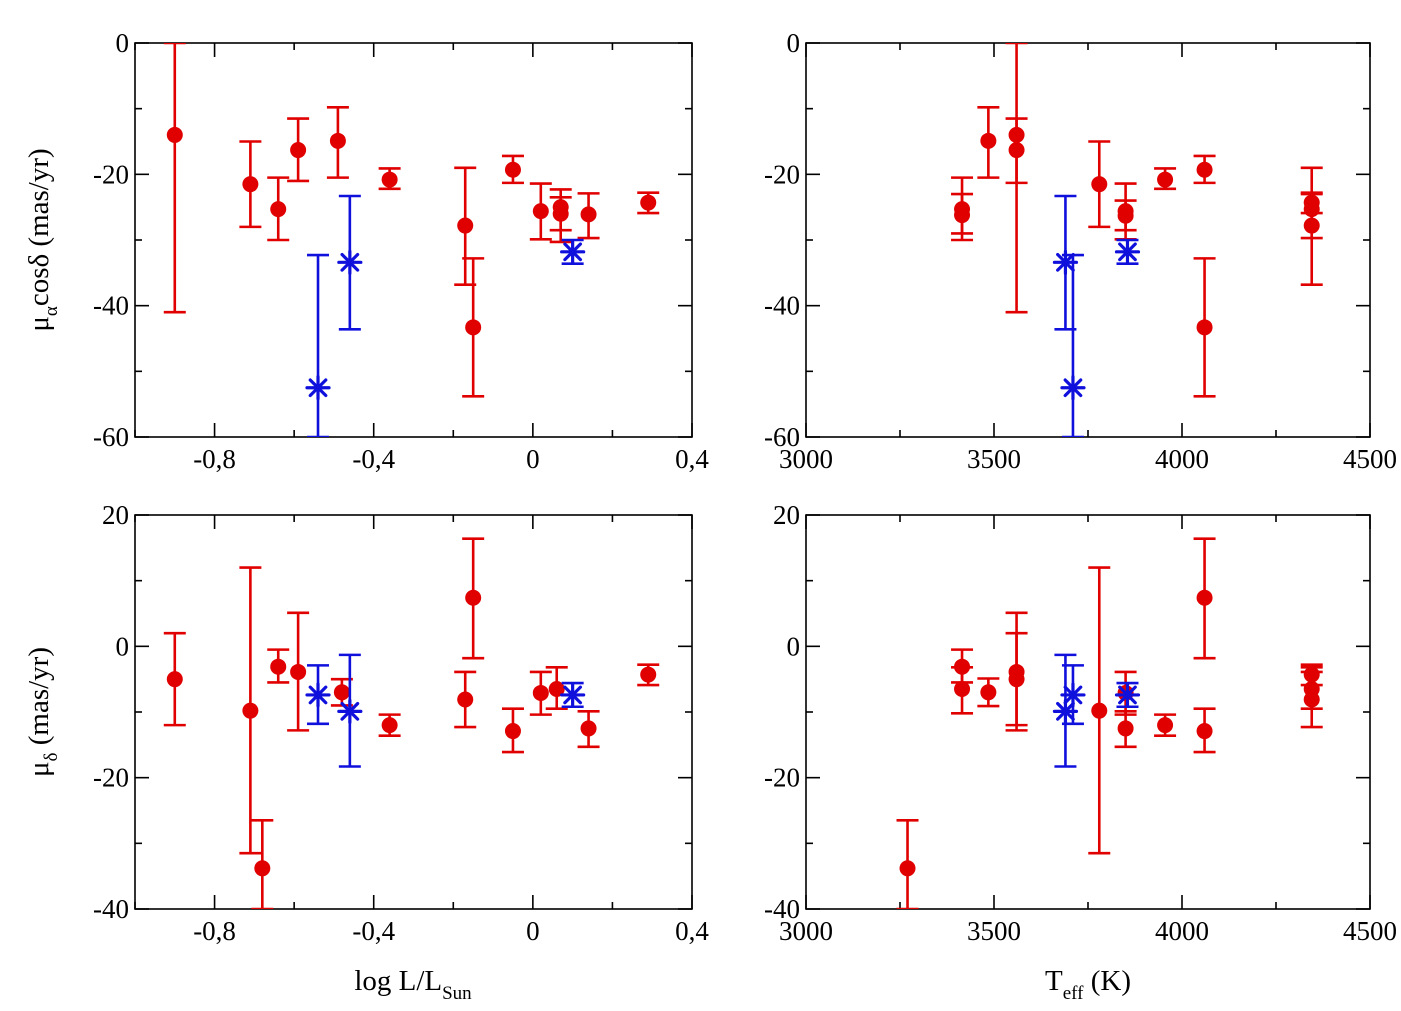  What do you see at coordinates (42, 239) in the screenshot?
I see `y-axis-label: μαcosδ (mas/yr)` at bounding box center [42, 239].